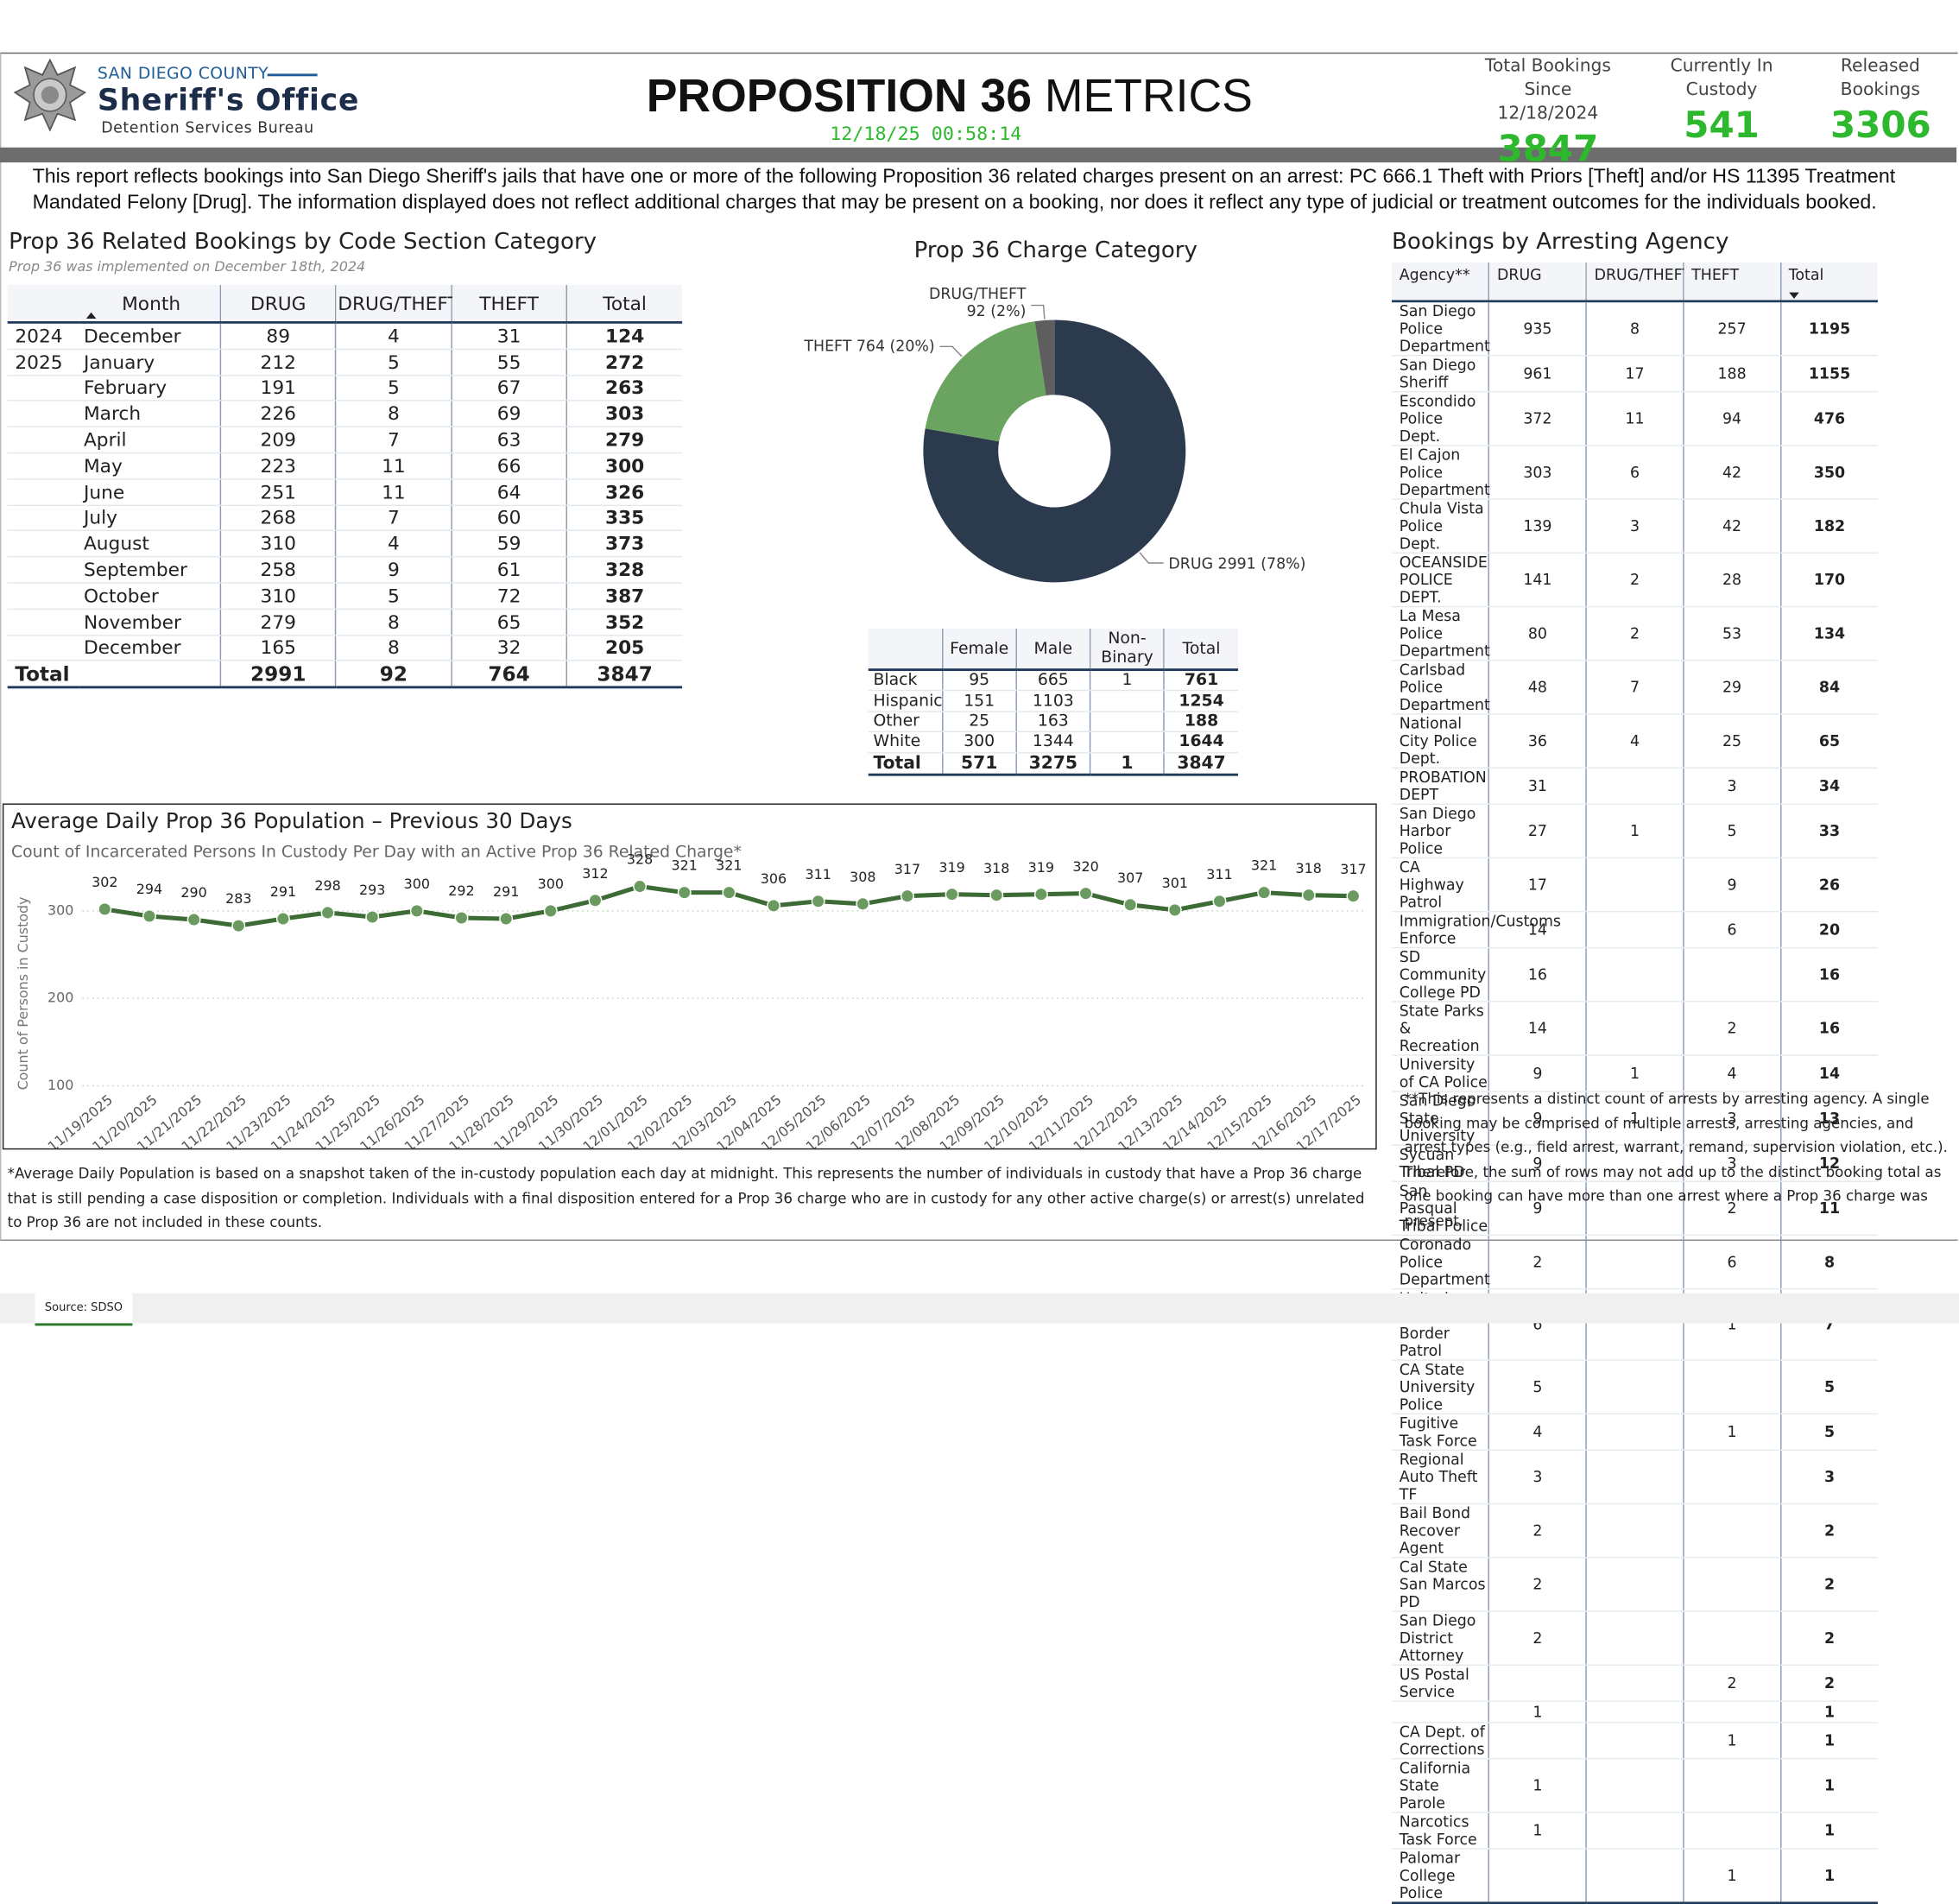 The width and height of the screenshot is (1959, 1904). Describe the element at coordinates (1127, 650) in the screenshot. I see `column-header: Non-Binary` at that location.